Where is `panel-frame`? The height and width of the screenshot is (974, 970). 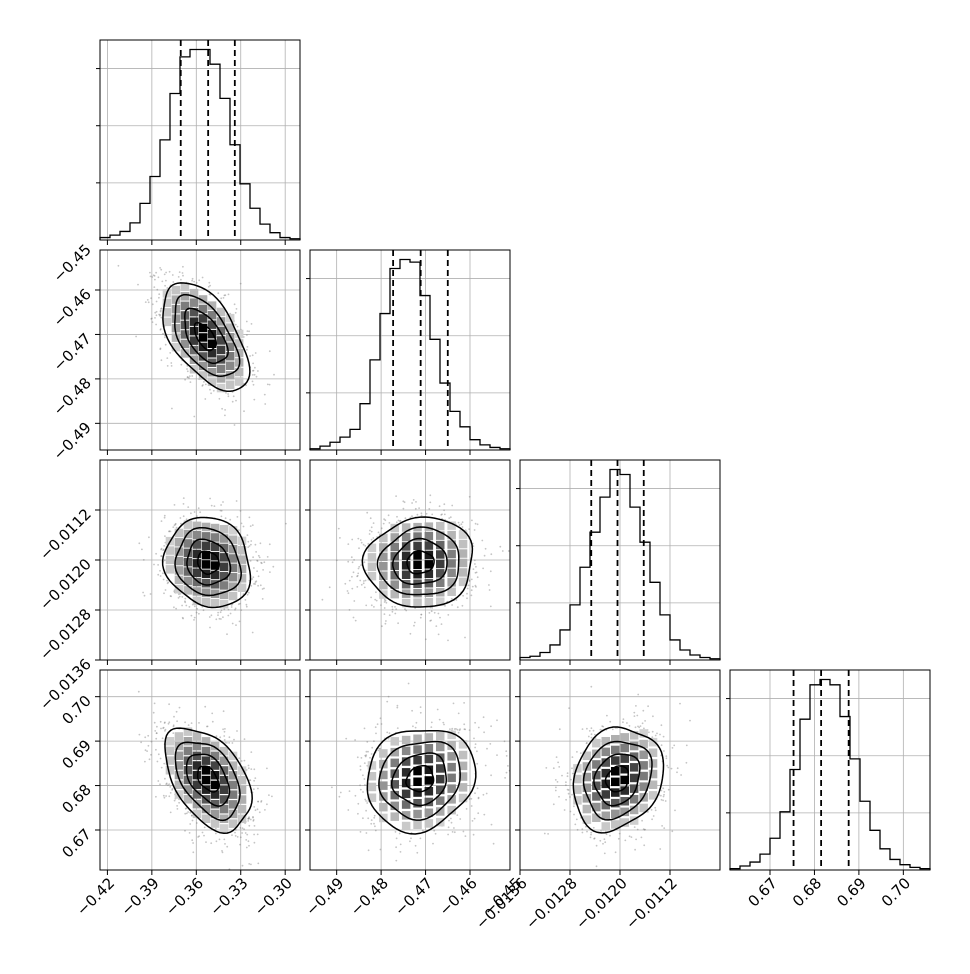 panel-frame is located at coordinates (410, 350).